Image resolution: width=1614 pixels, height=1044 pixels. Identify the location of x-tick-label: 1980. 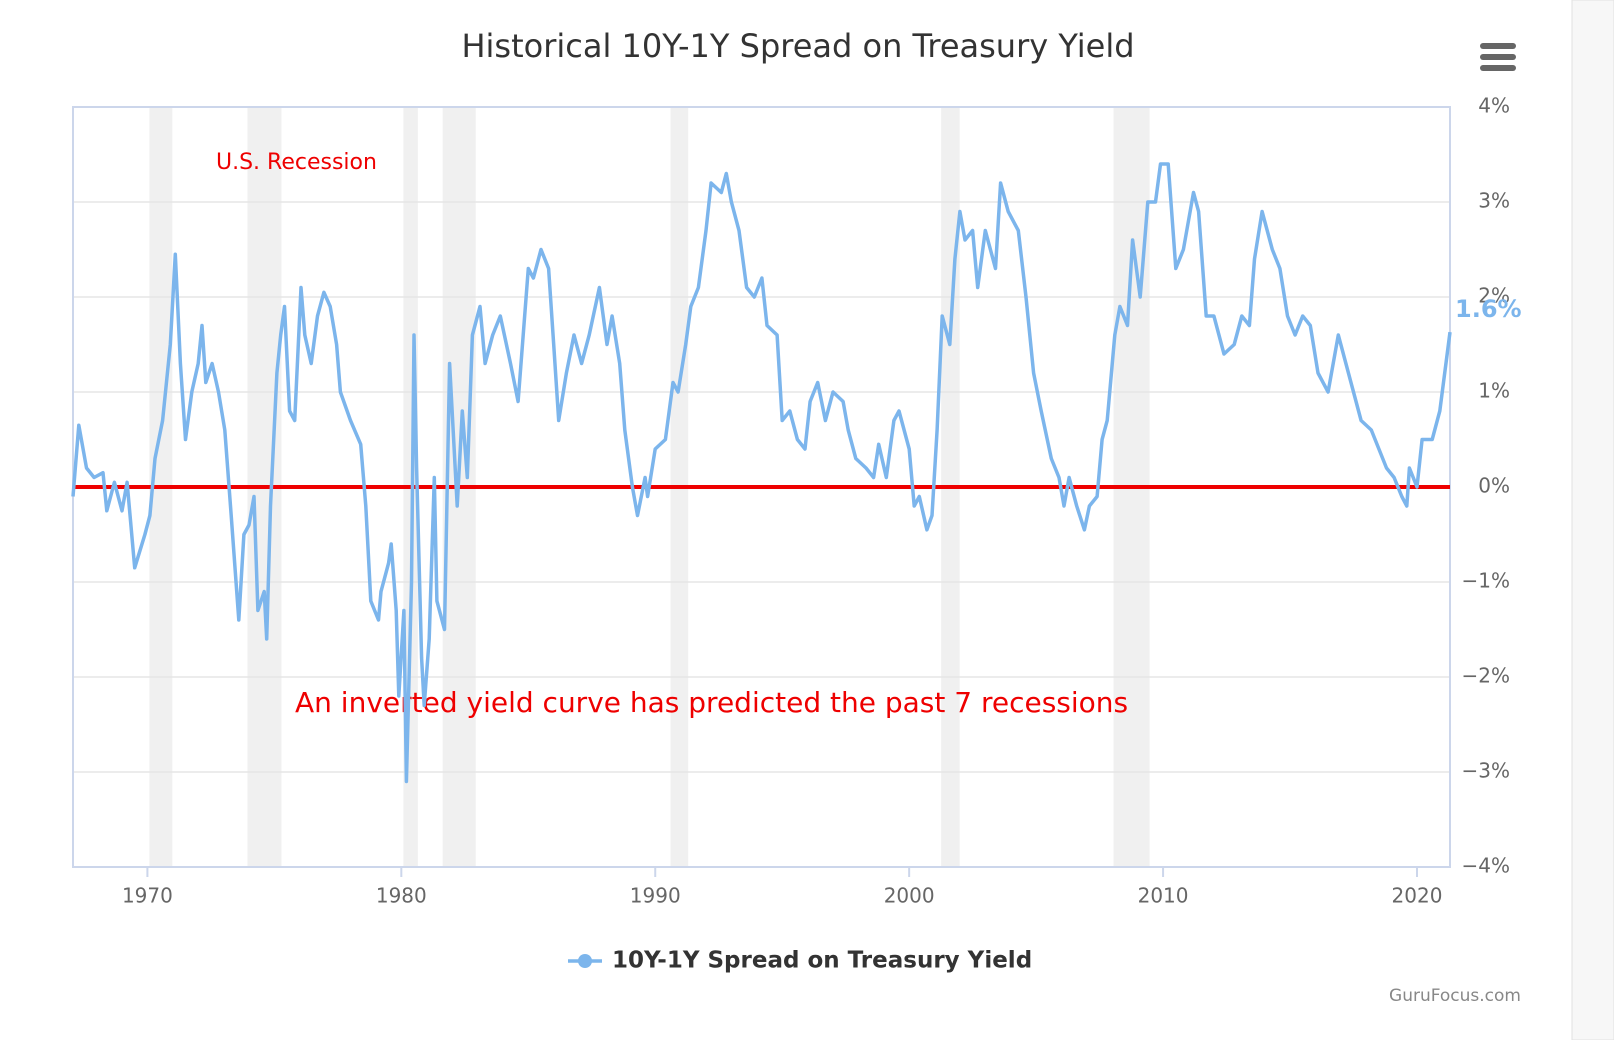
(401, 896).